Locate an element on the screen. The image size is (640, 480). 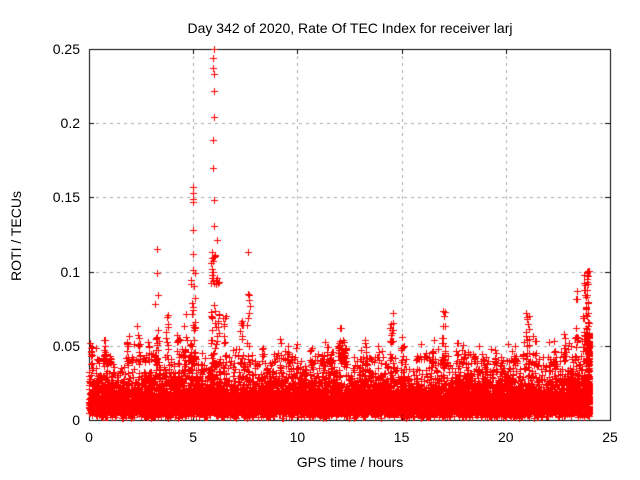
x-tick-label: 10 is located at coordinates (297, 437).